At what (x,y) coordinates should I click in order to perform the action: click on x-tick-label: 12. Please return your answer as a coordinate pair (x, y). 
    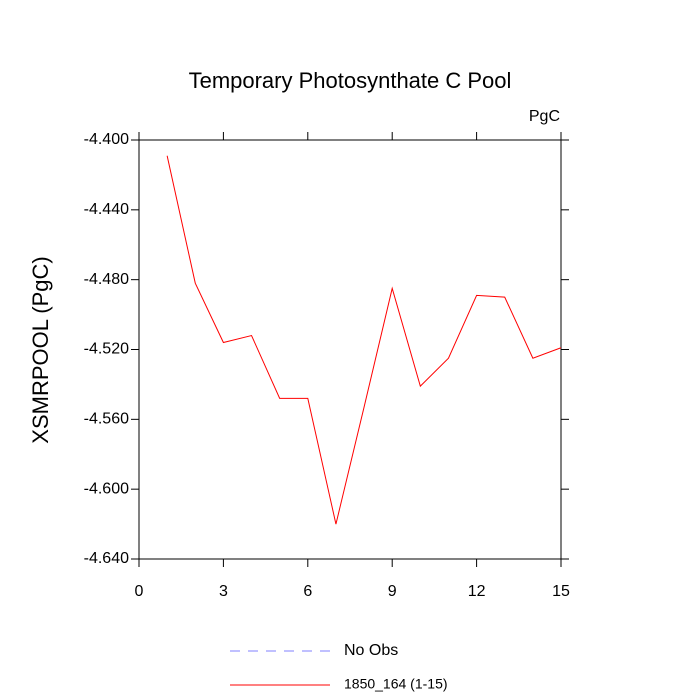
    Looking at the image, I should click on (477, 591).